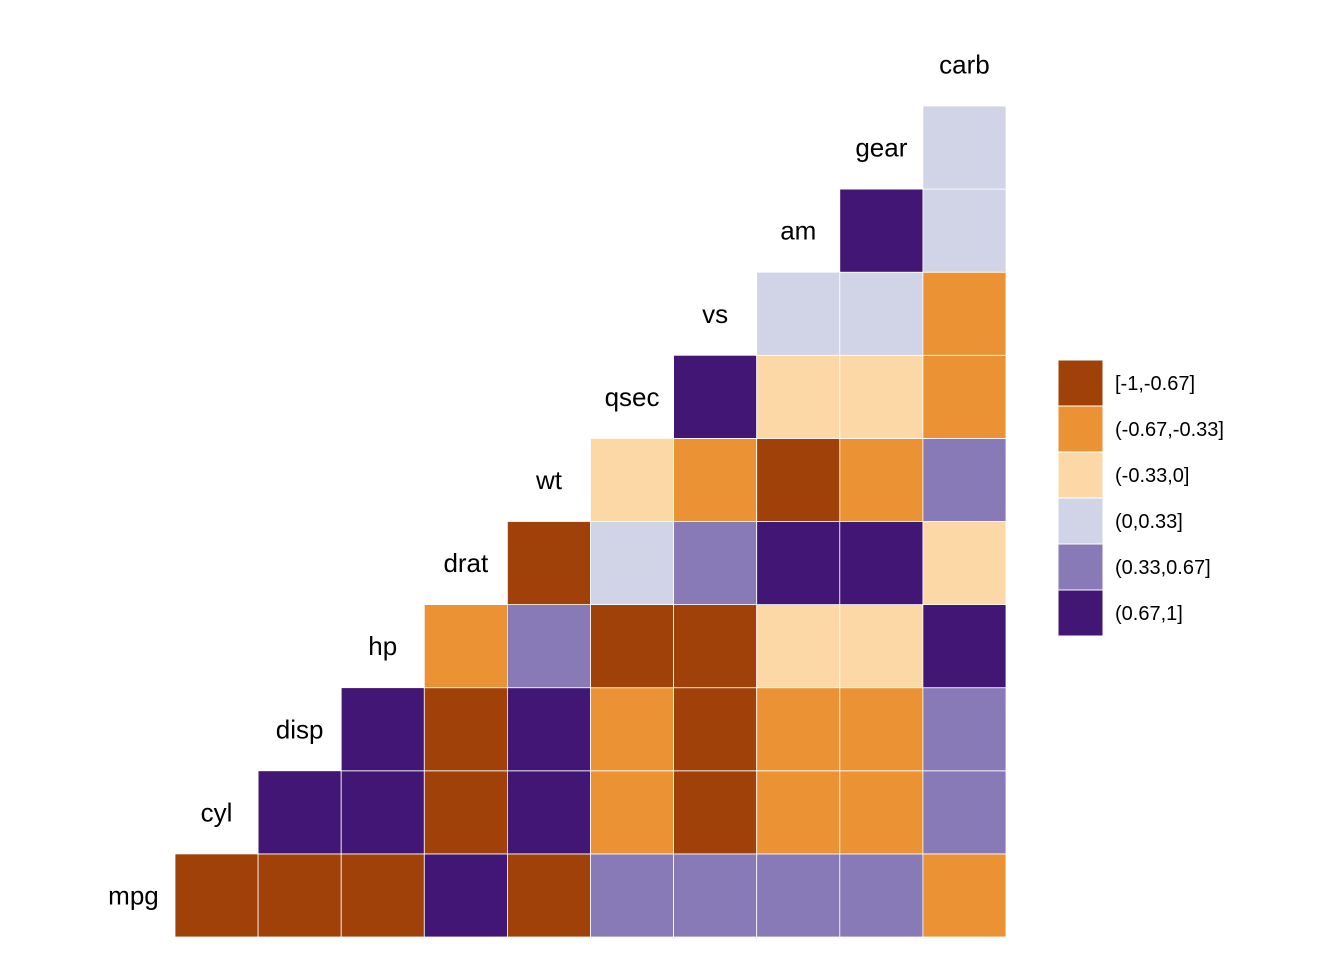 The image size is (1344, 960). I want to click on heatmap-cell-am-gear, so click(964, 230).